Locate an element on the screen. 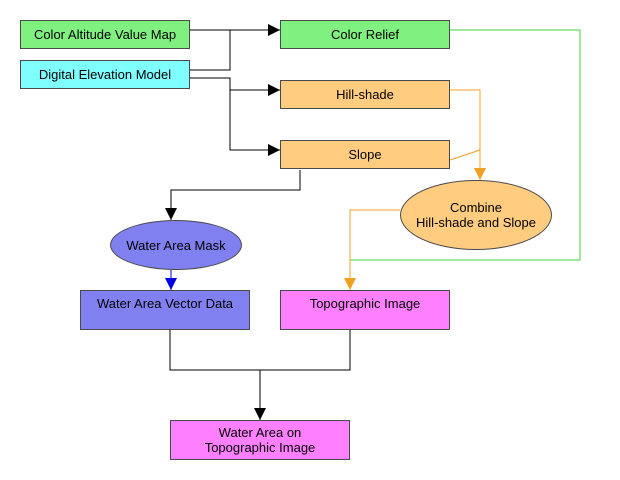 The image size is (620, 480). dem-to-hillshade-line is located at coordinates (235, 84).